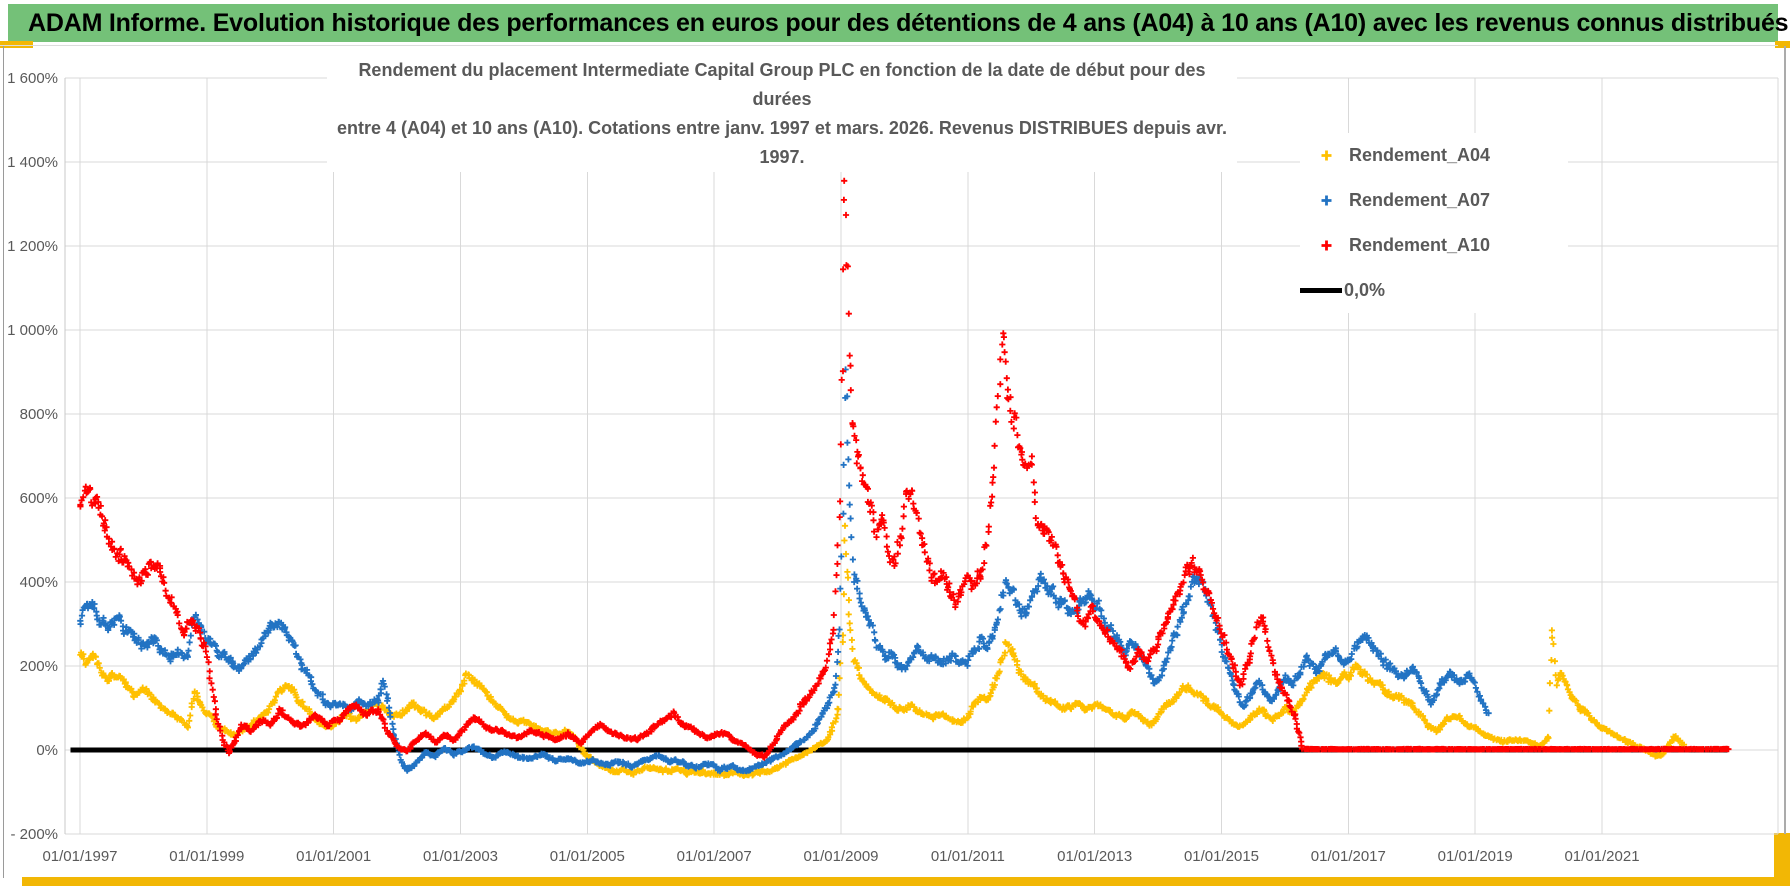 The height and width of the screenshot is (886, 1790). Describe the element at coordinates (39, 582) in the screenshot. I see `y-axis-tick: 400%` at that location.